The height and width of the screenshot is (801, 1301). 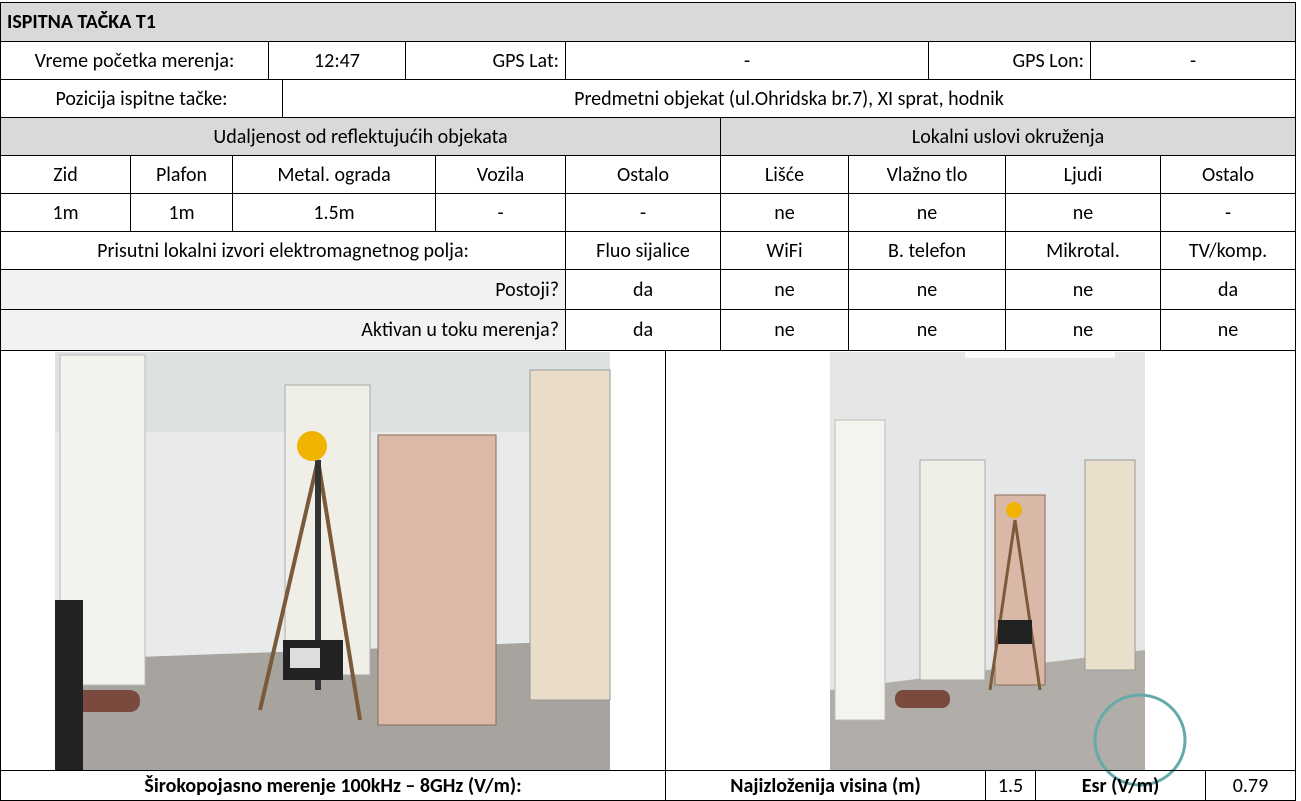 What do you see at coordinates (334, 174) in the screenshot?
I see `header: Metal. ograda` at bounding box center [334, 174].